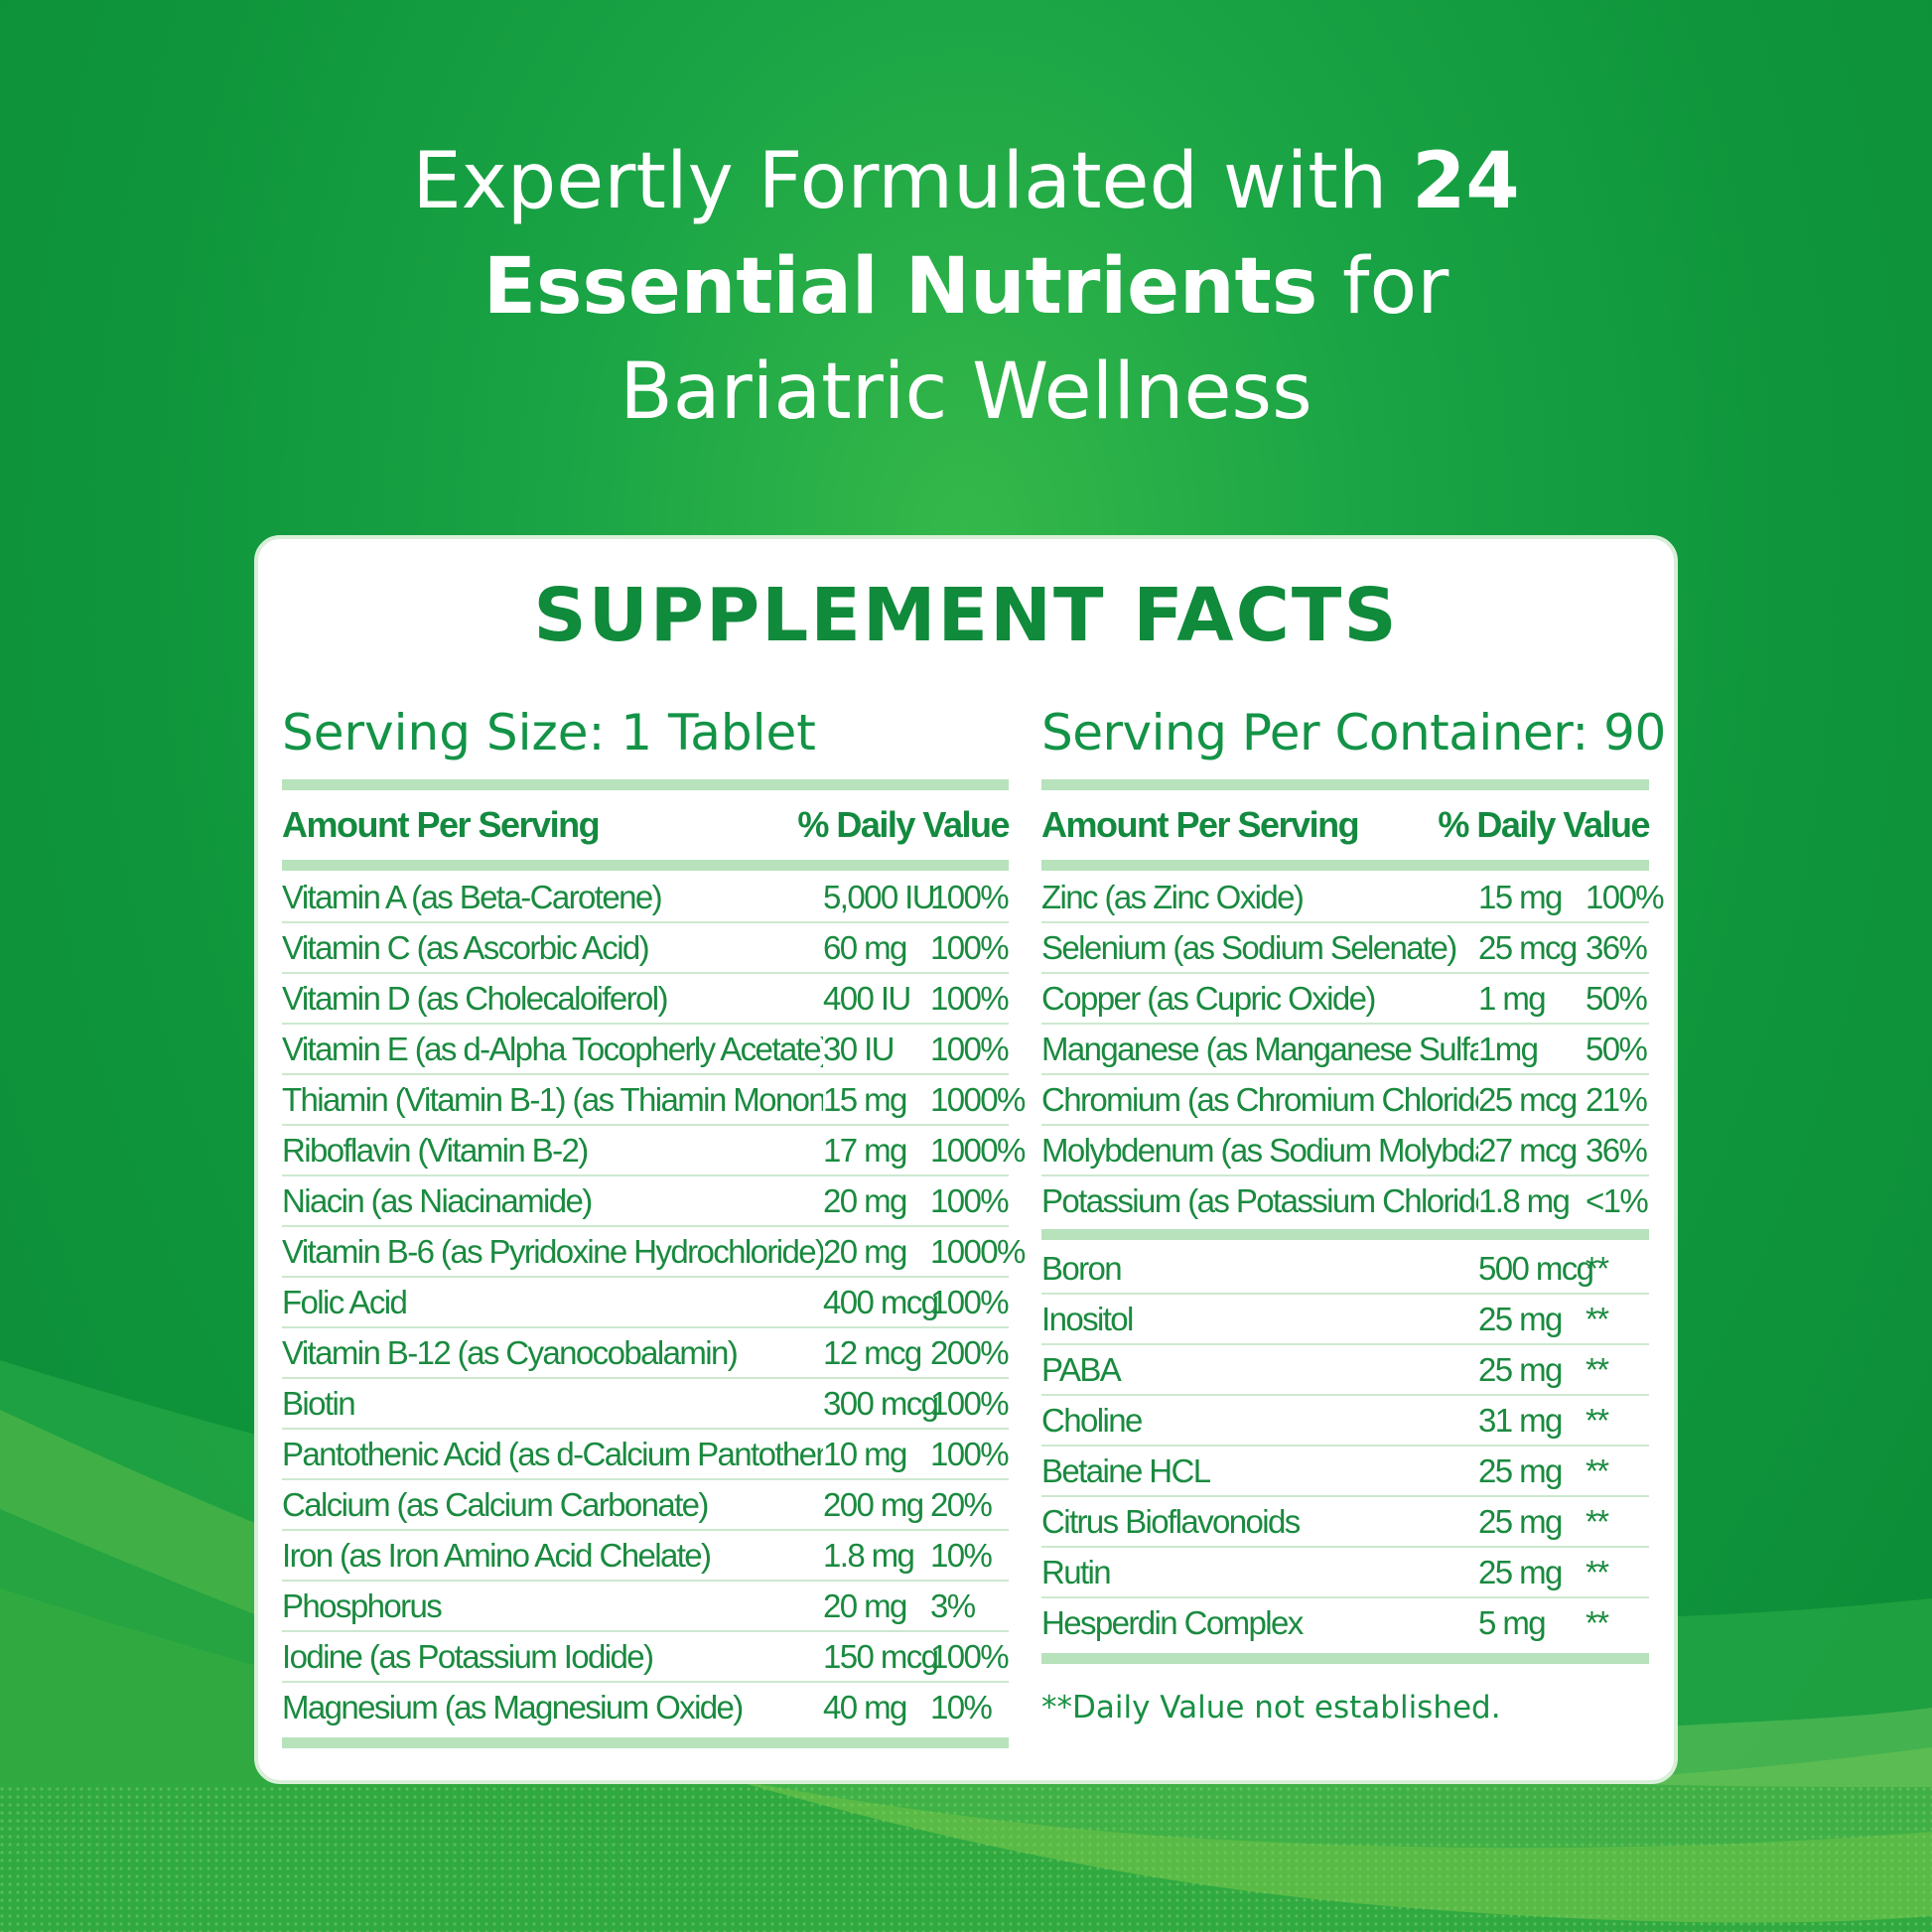 This screenshot has width=1932, height=1932. I want to click on nutrient-row: Chromium (as Chromium Chloride) 25 mcg 21%, so click(1345, 1101).